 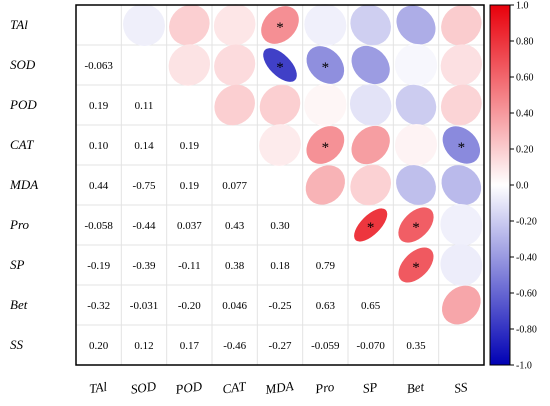 What do you see at coordinates (370, 387) in the screenshot?
I see `col-label-sp: SP` at bounding box center [370, 387].